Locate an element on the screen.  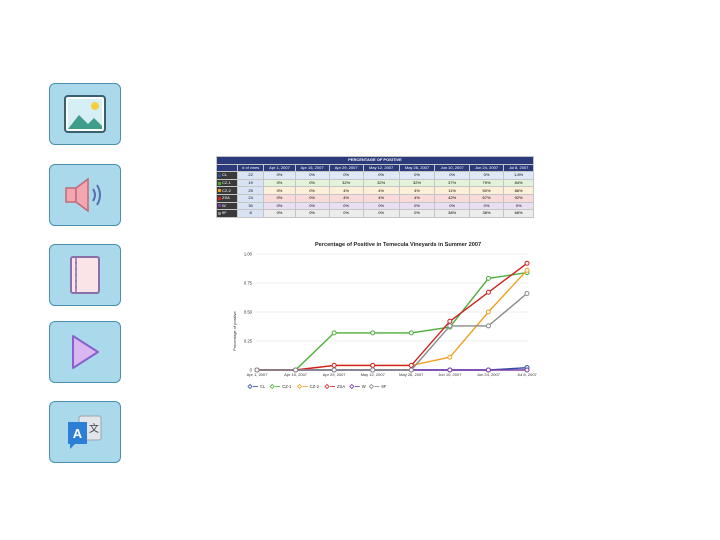
table-cell: 19 is located at coordinates (250, 183).